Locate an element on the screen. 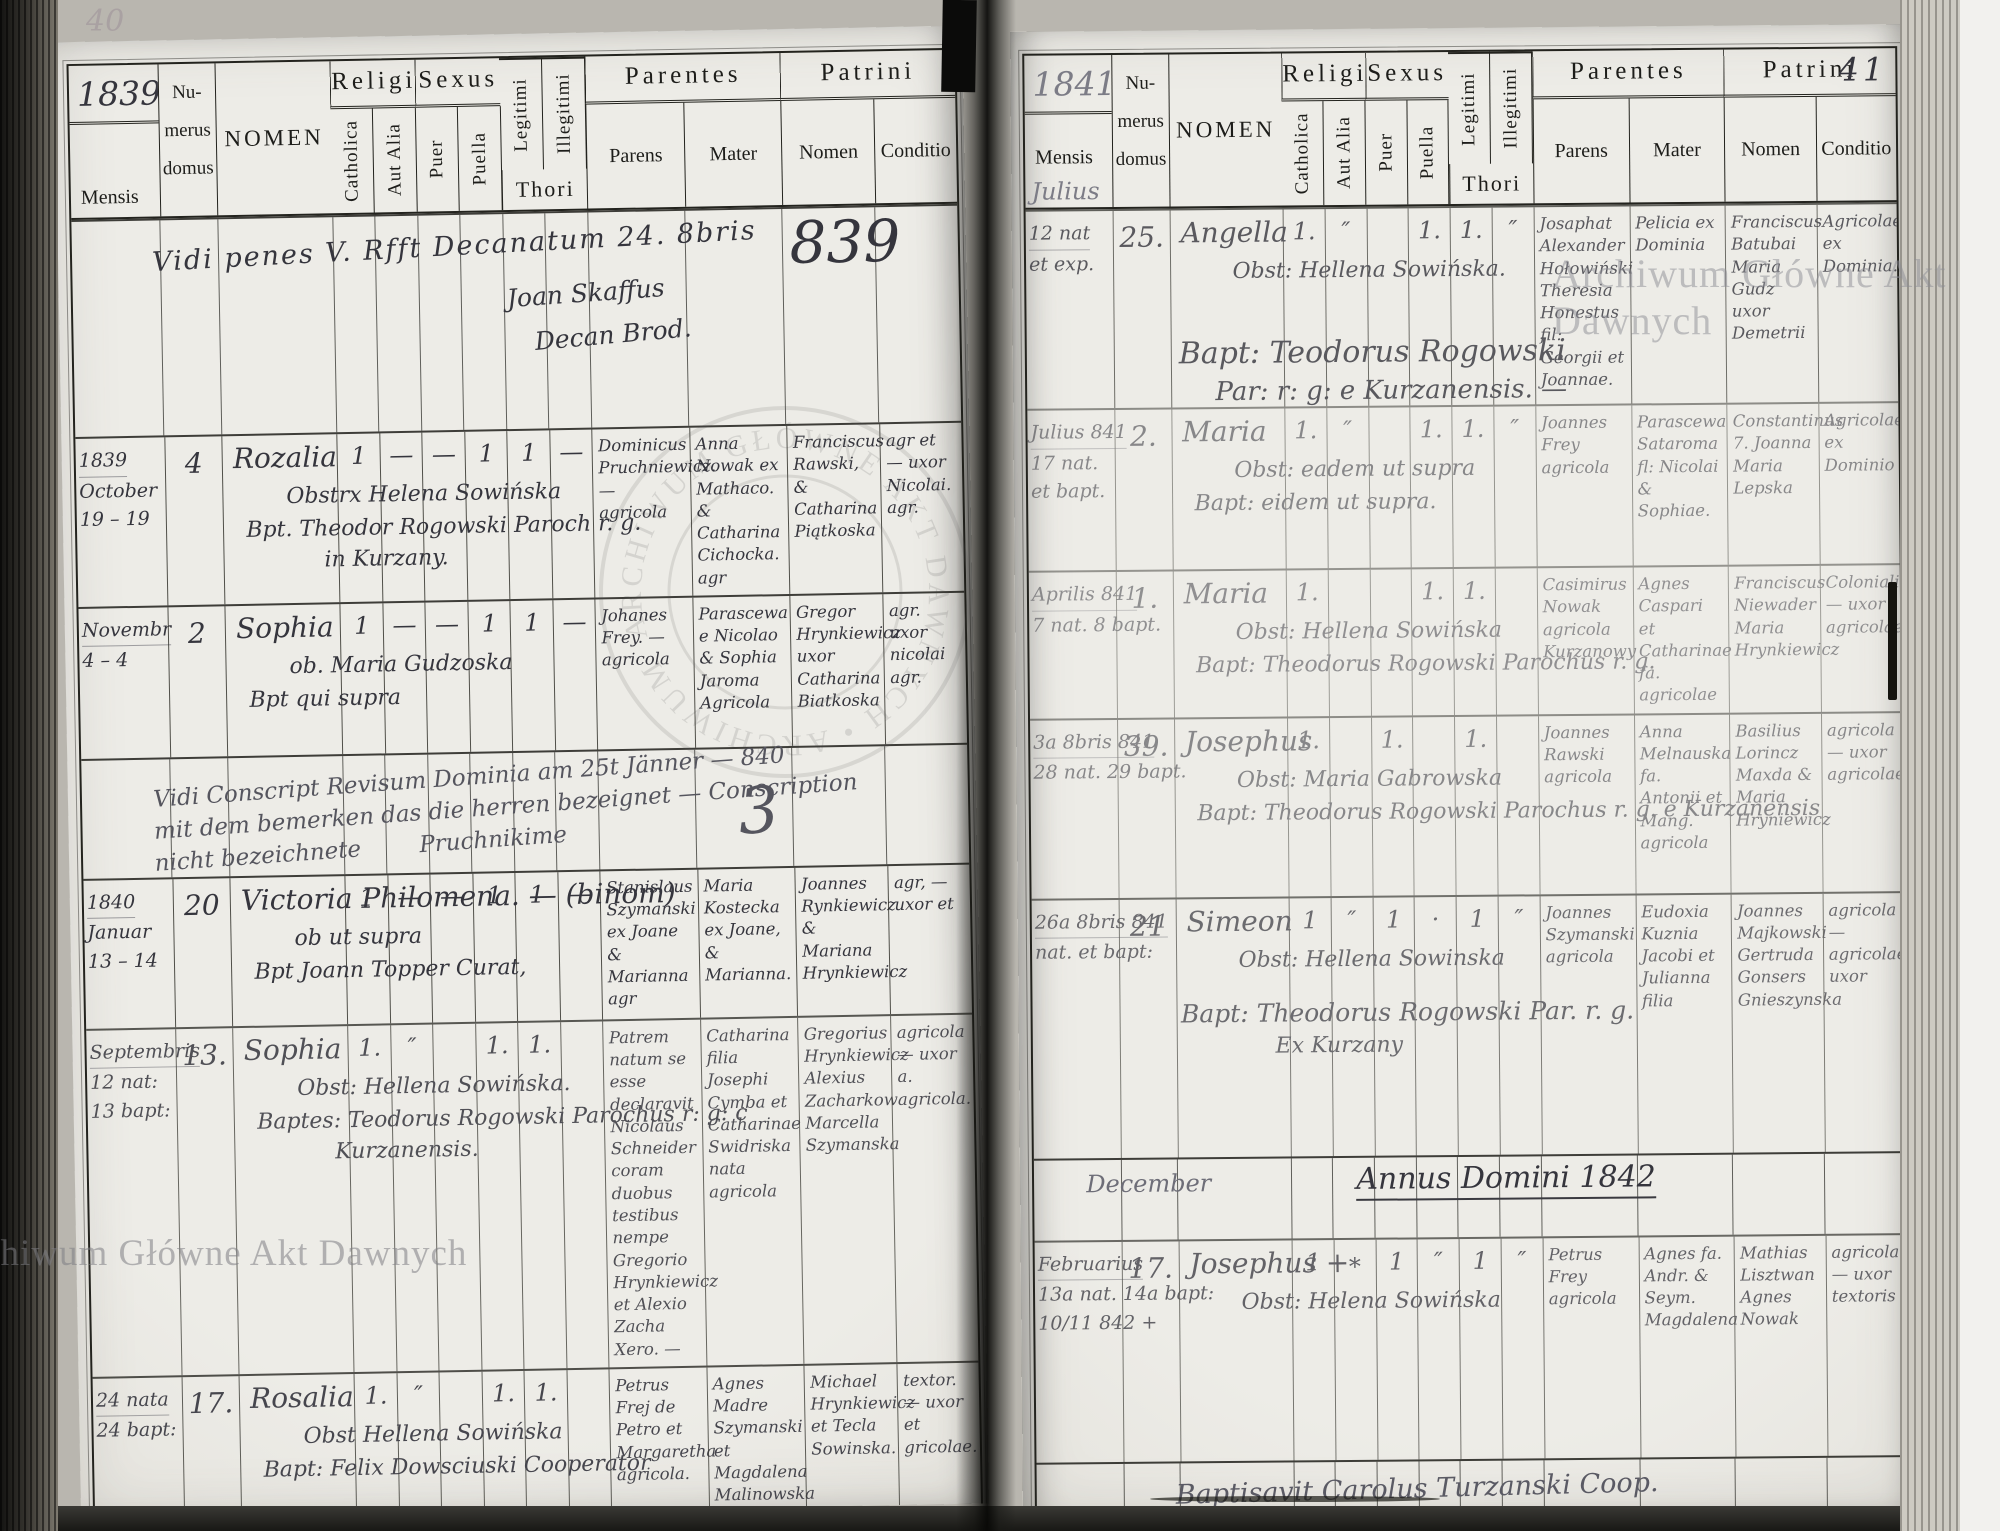  note-band-annus-banner: December Annus Domini 1842 is located at coordinates (1469, 1195).